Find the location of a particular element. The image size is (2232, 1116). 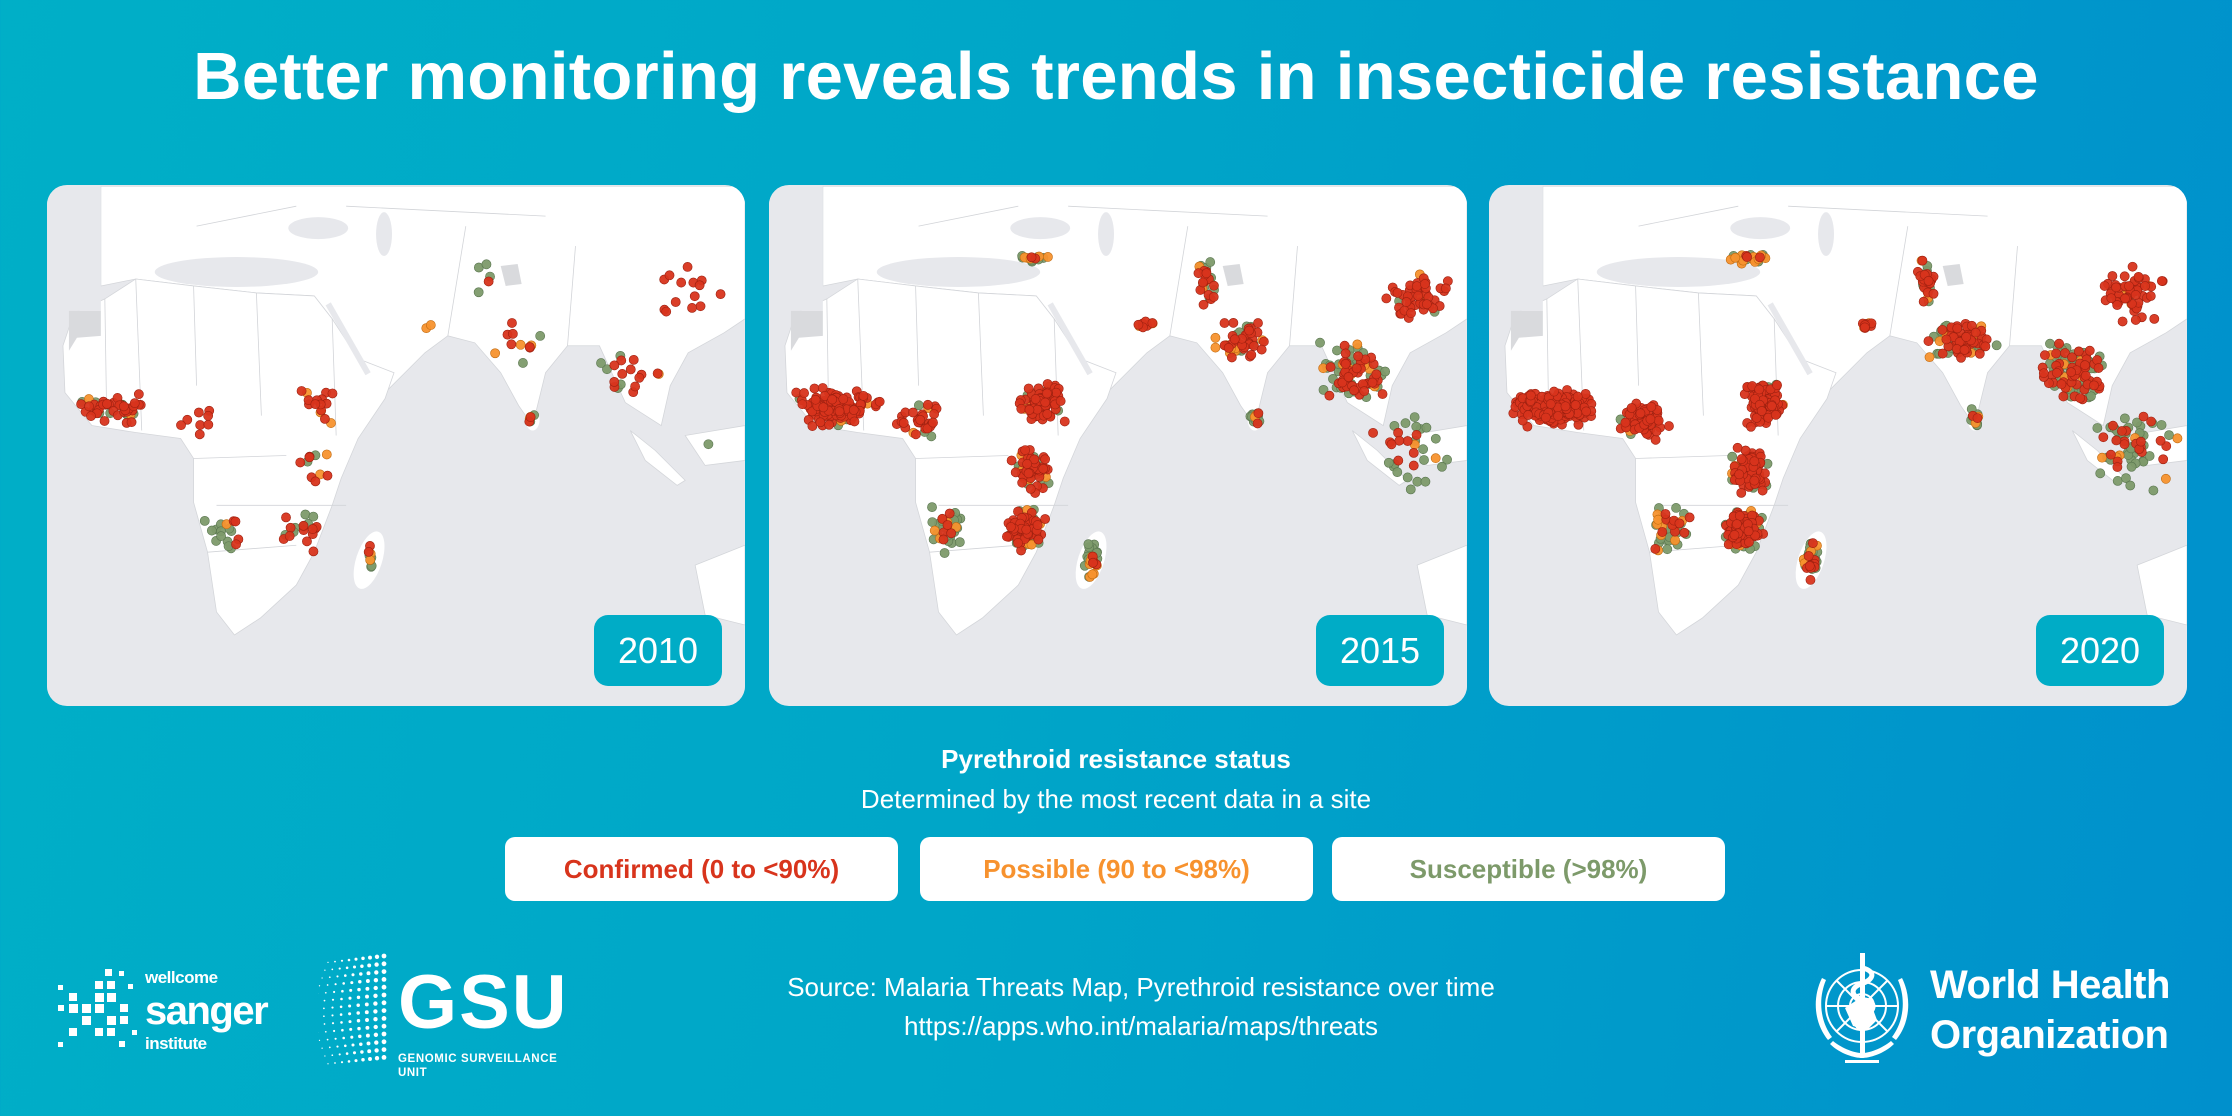

black-sea is located at coordinates (318, 228).